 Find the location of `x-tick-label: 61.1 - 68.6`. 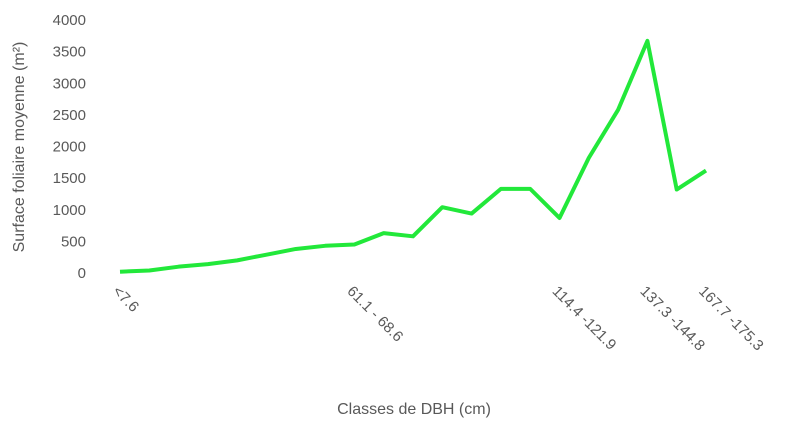

x-tick-label: 61.1 - 68.6 is located at coordinates (375, 314).